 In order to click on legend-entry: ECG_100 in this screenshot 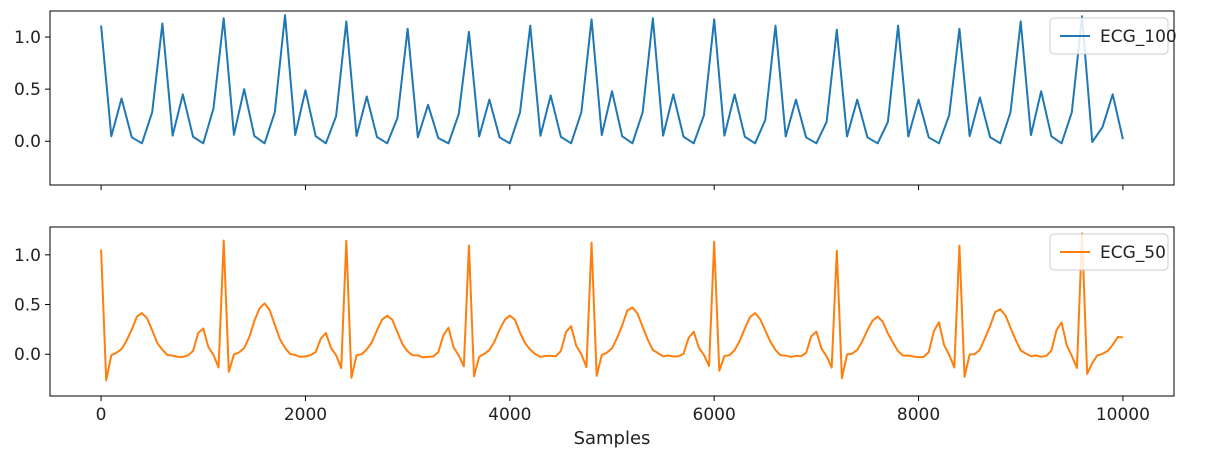, I will do `click(1138, 37)`.